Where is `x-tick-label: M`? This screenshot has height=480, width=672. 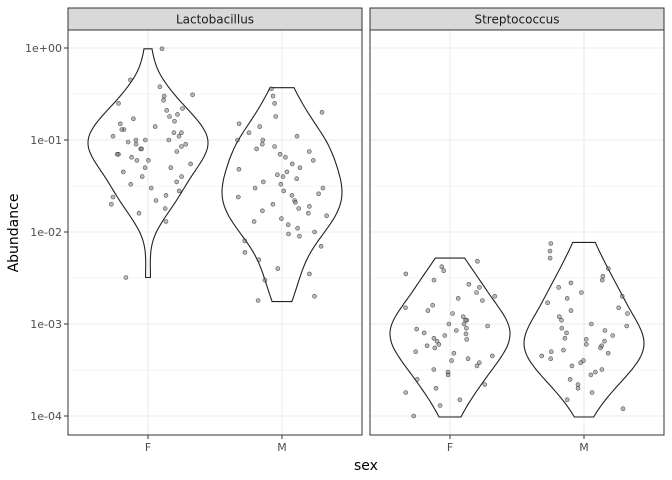
x-tick-label: M is located at coordinates (584, 447).